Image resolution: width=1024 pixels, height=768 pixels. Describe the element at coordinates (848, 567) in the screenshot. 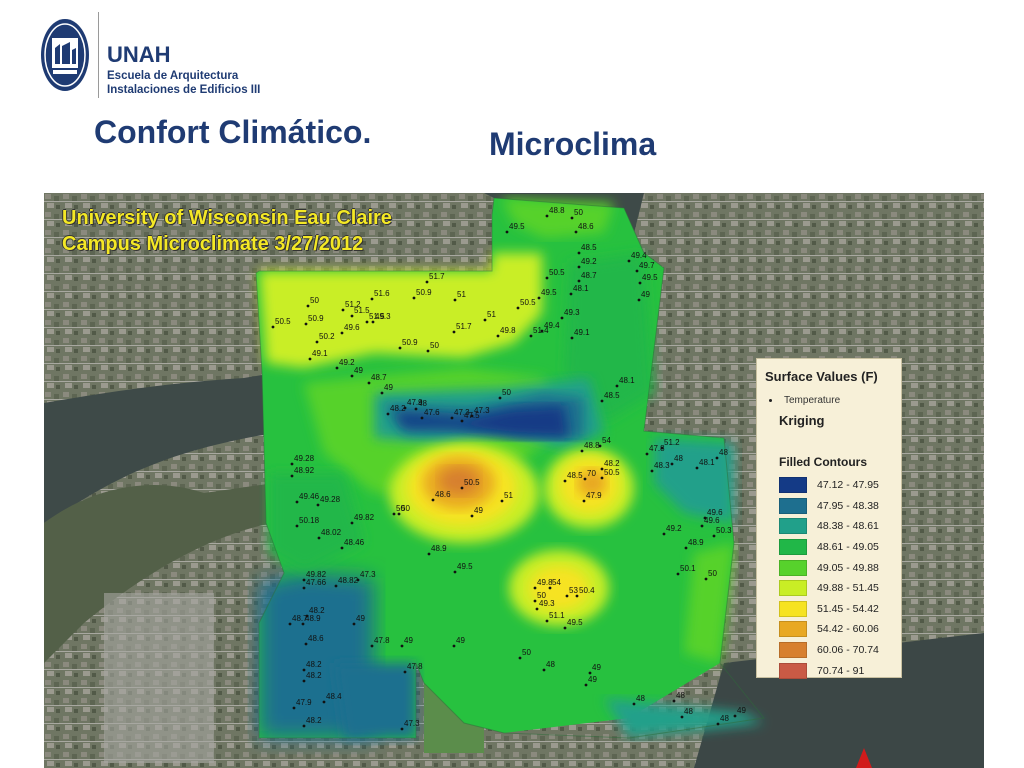

I see `legend-range: 49.05 - 49.88` at that location.